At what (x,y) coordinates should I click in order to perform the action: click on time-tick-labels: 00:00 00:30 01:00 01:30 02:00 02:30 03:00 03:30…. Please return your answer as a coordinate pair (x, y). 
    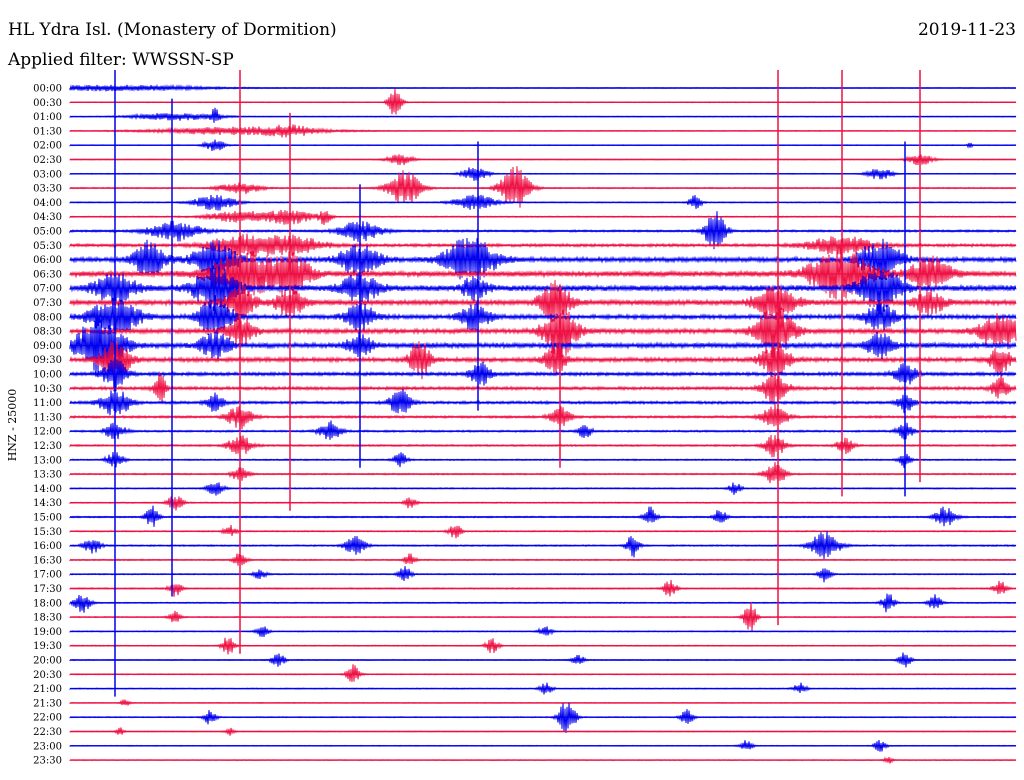
    Looking at the image, I should click on (47, 425).